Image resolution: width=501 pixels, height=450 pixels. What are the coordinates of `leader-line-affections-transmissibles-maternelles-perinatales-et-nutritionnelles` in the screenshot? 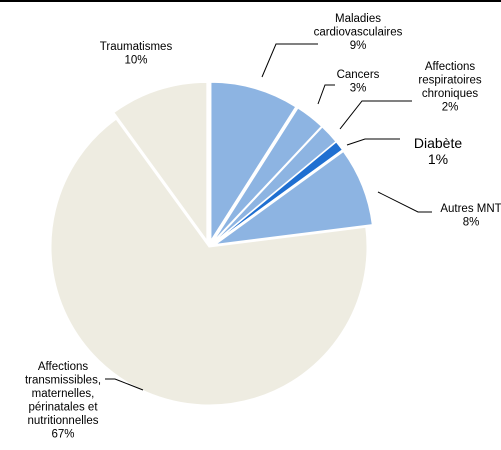 It's located at (124, 384).